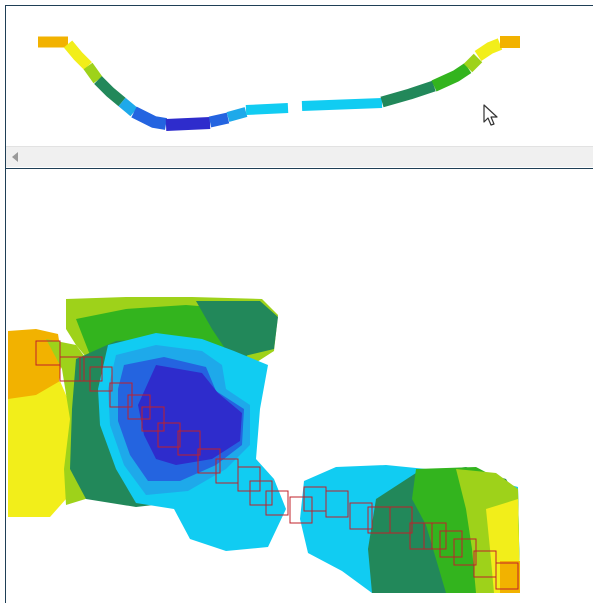 The height and width of the screenshot is (603, 593). I want to click on depth-zone-orange-right, so click(510, 577).